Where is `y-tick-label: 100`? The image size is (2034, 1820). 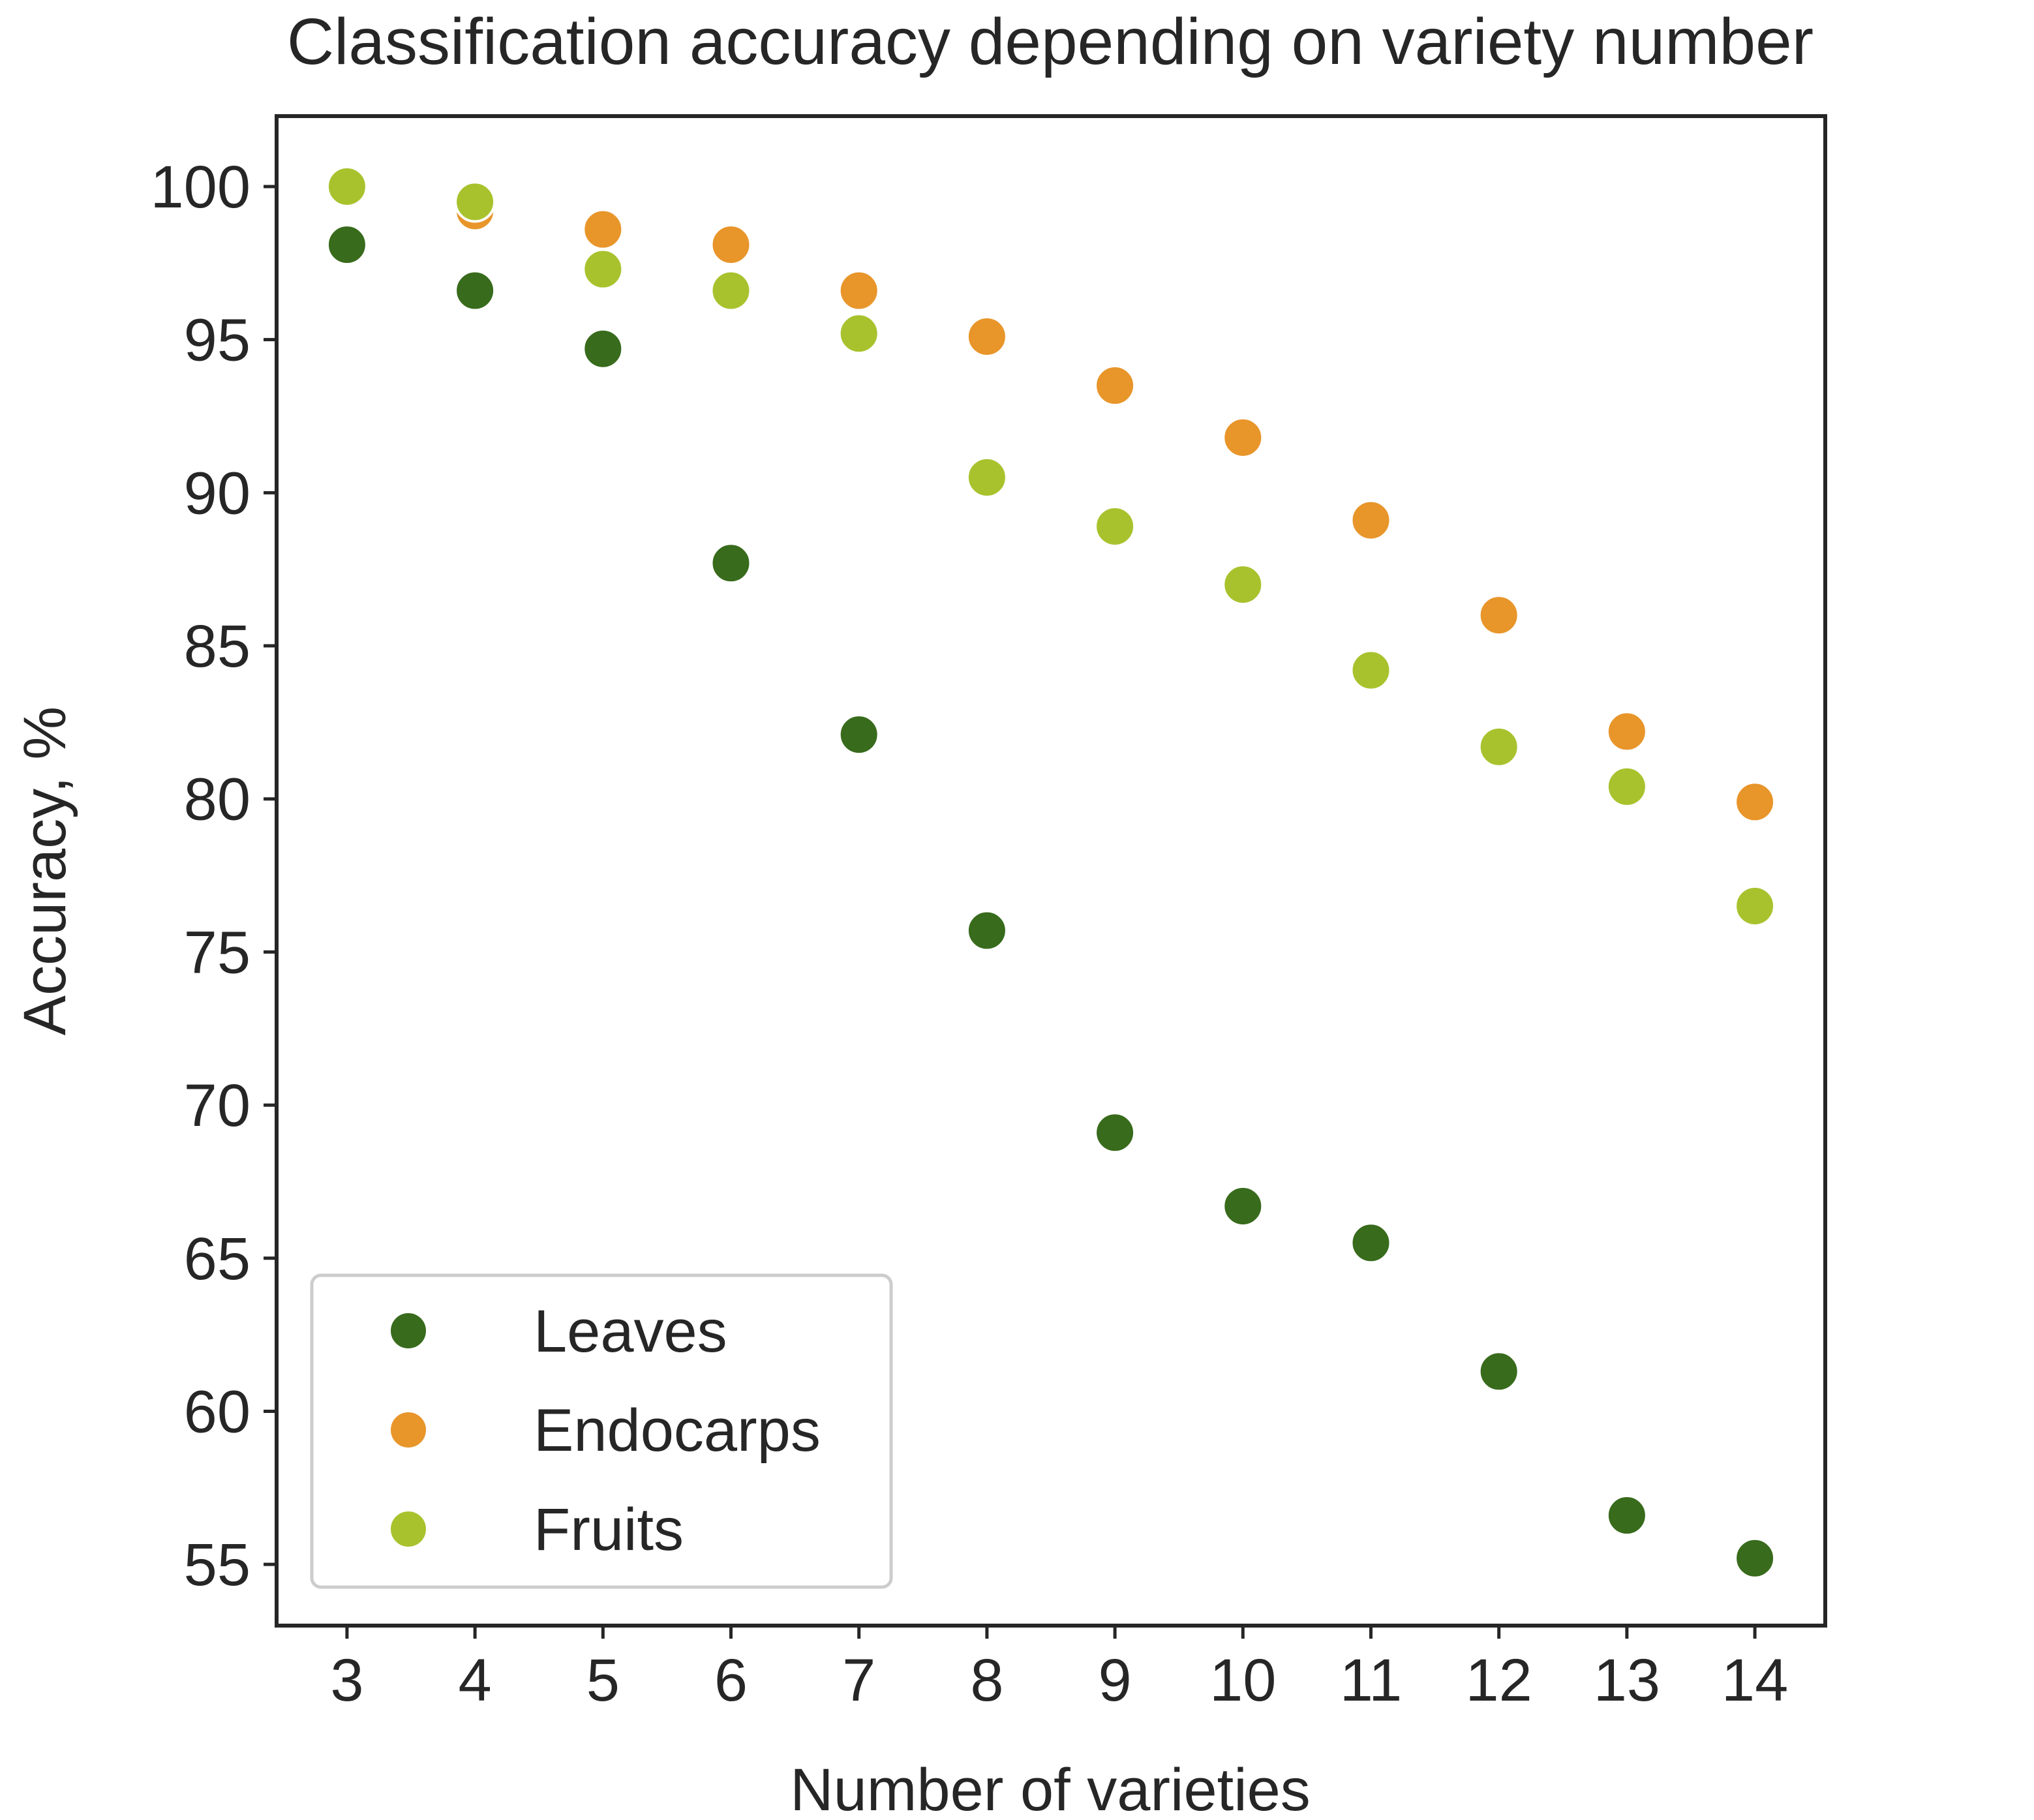 y-tick-label: 100 is located at coordinates (201, 187).